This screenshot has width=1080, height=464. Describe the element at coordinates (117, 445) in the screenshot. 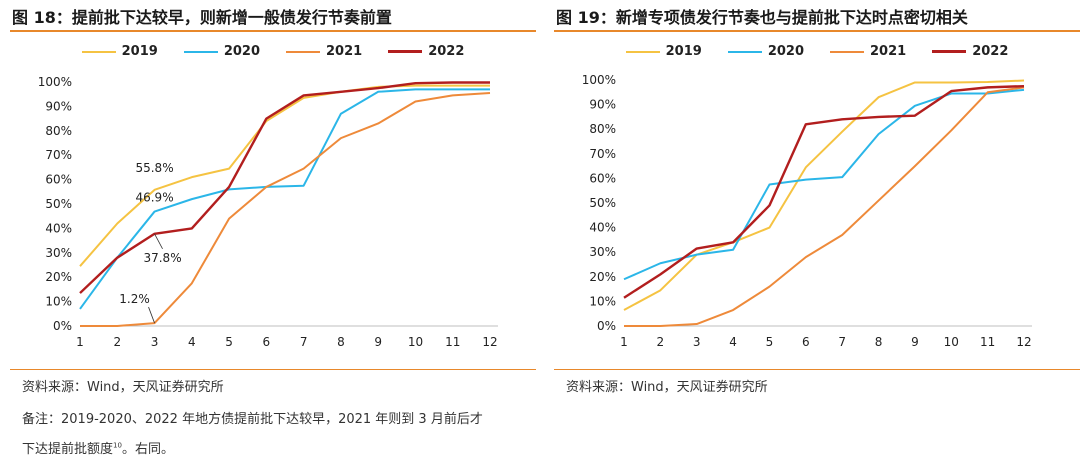

I see `footnote-ref: 10` at that location.